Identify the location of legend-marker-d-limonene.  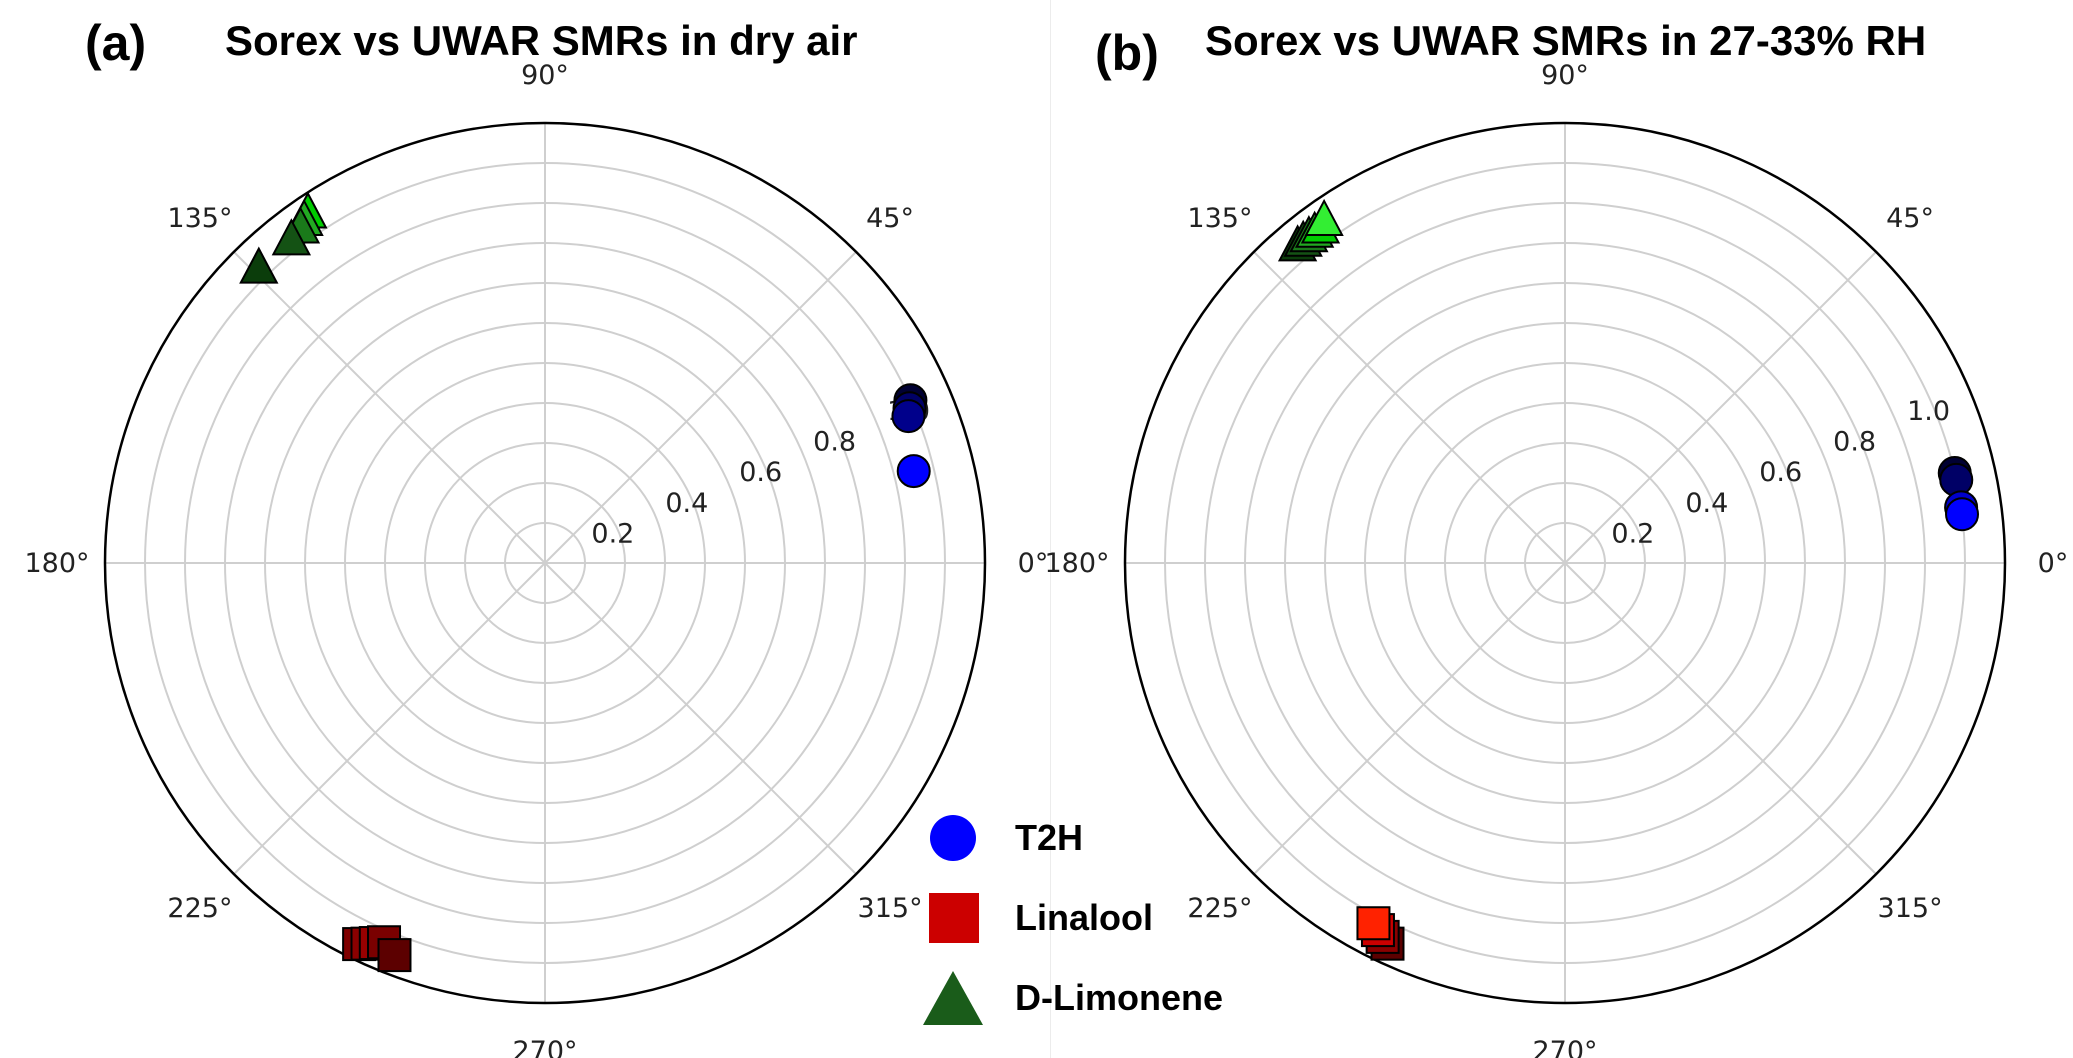
(953, 998).